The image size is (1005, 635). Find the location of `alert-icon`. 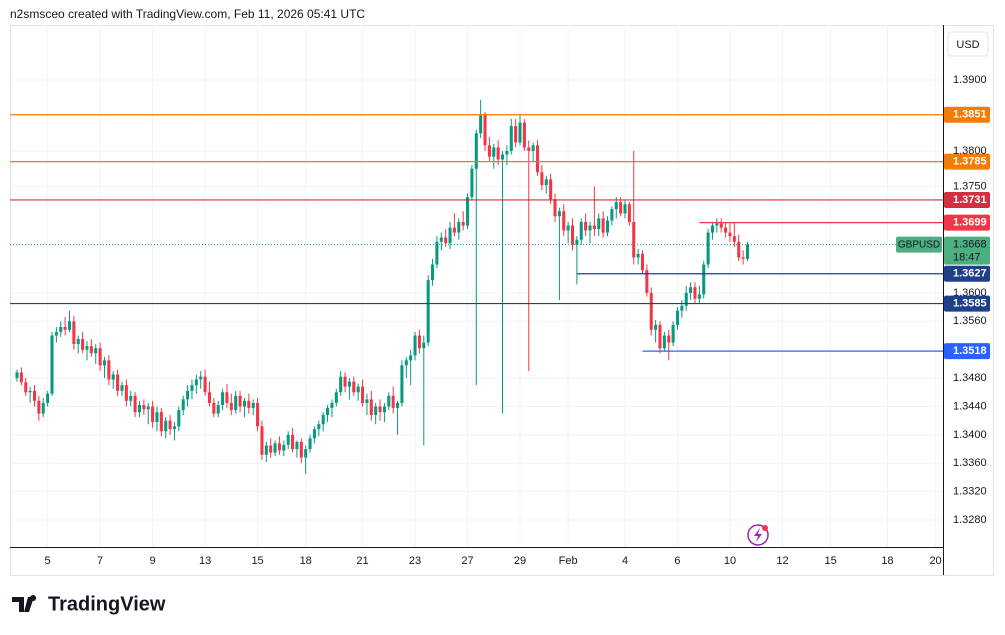

alert-icon is located at coordinates (758, 535).